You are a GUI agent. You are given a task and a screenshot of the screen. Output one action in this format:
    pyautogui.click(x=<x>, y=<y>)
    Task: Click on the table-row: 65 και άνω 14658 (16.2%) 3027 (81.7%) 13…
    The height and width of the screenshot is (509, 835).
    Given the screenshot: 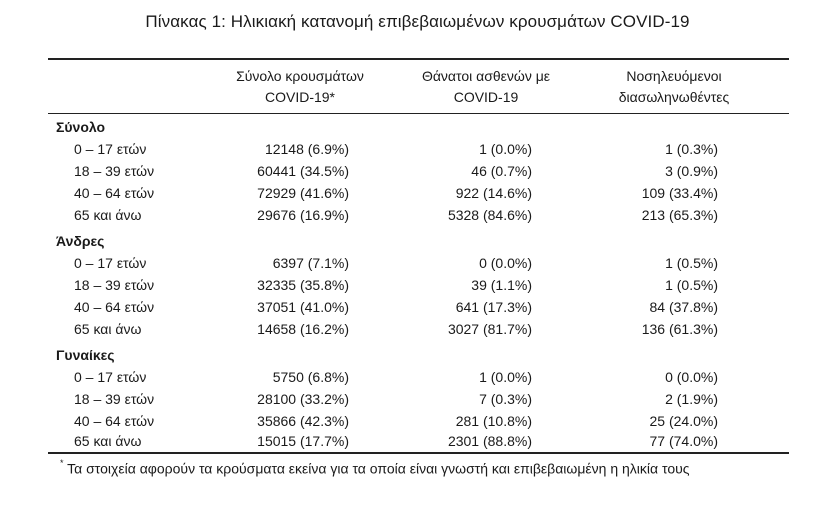 What is the action you would take?
    pyautogui.click(x=417, y=332)
    